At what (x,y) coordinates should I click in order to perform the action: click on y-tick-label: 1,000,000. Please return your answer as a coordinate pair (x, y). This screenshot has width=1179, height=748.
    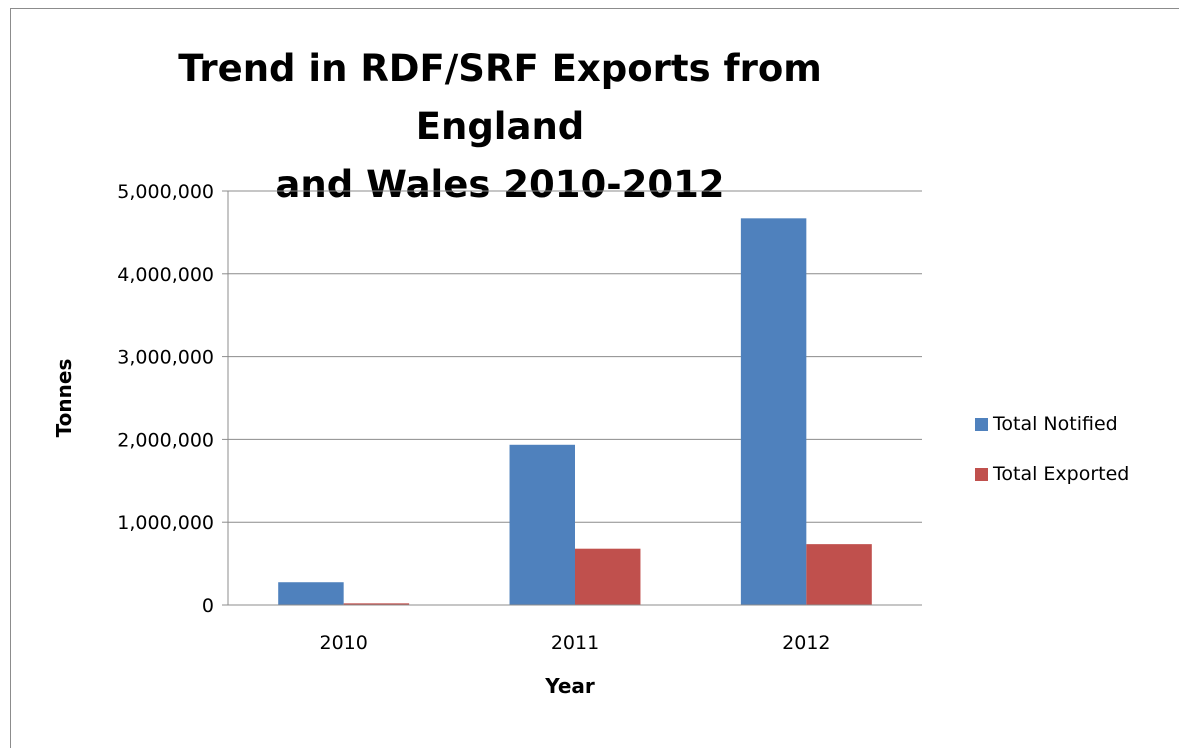
    Looking at the image, I should click on (165, 523).